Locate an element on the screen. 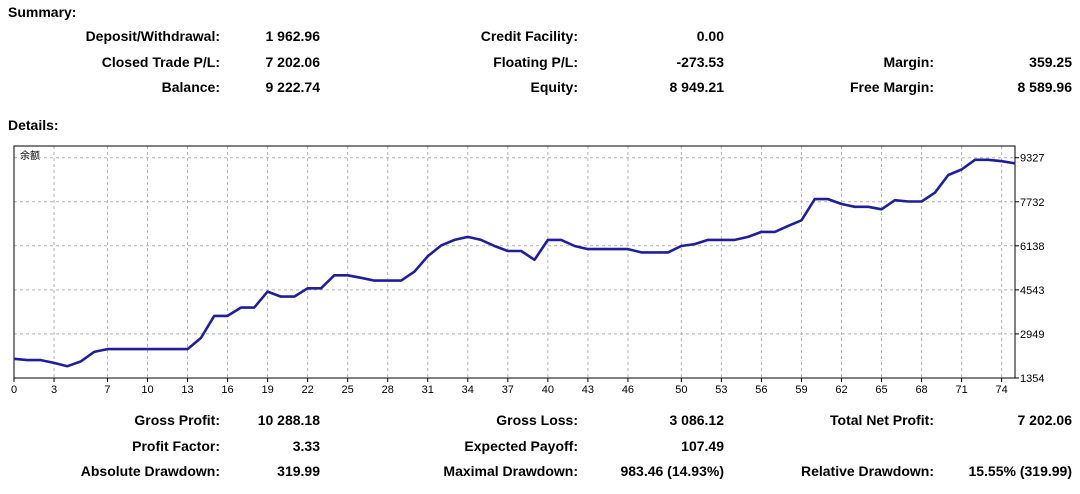 This screenshot has width=1080, height=494. summary-stat-value: 8 949.21 is located at coordinates (697, 87).